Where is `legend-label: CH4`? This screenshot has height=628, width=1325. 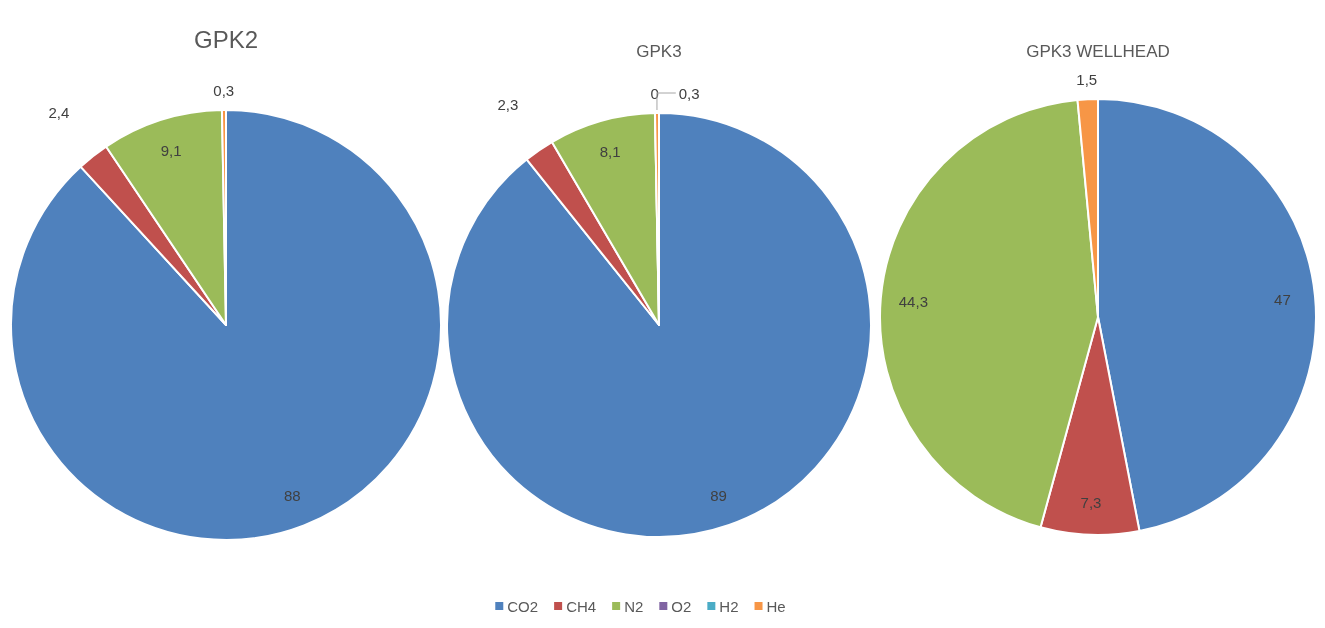
legend-label: CH4 is located at coordinates (581, 606).